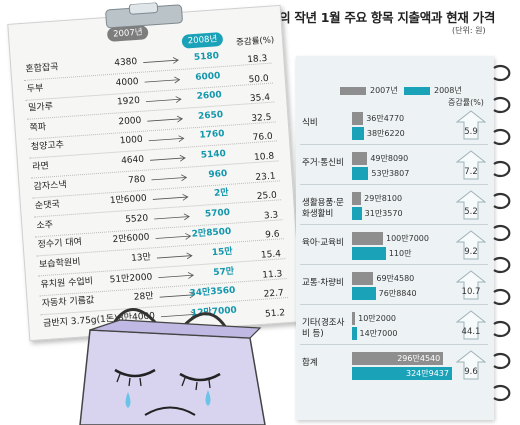  Describe the element at coordinates (400, 253) in the screenshot. I see `value-label: 110만` at that location.